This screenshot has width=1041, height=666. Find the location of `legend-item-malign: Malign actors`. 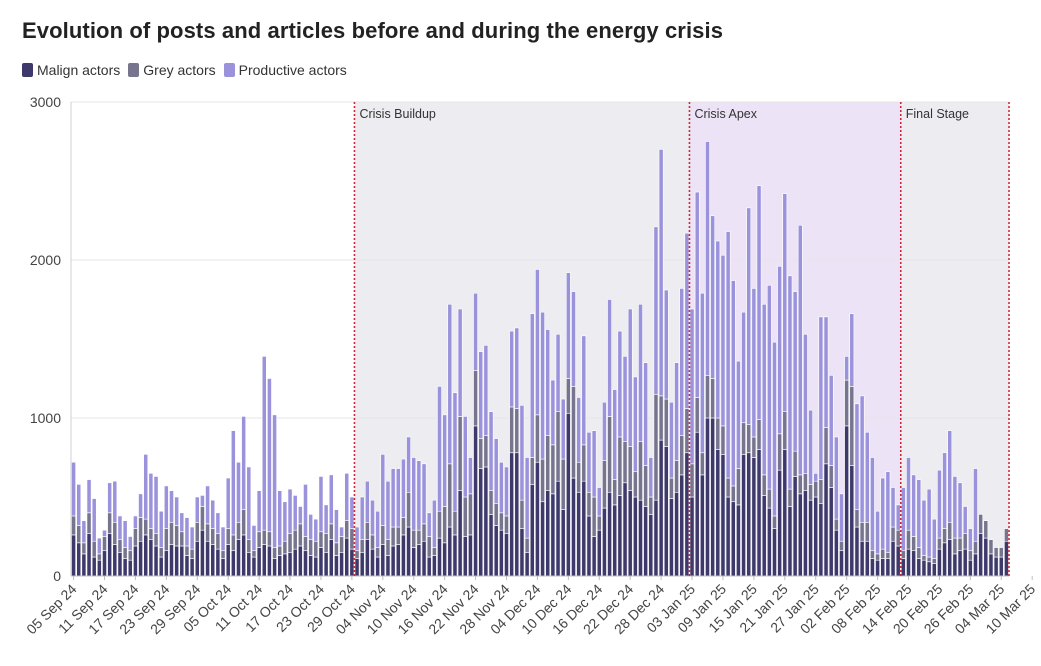

legend-item-malign: Malign actors is located at coordinates (71, 70).